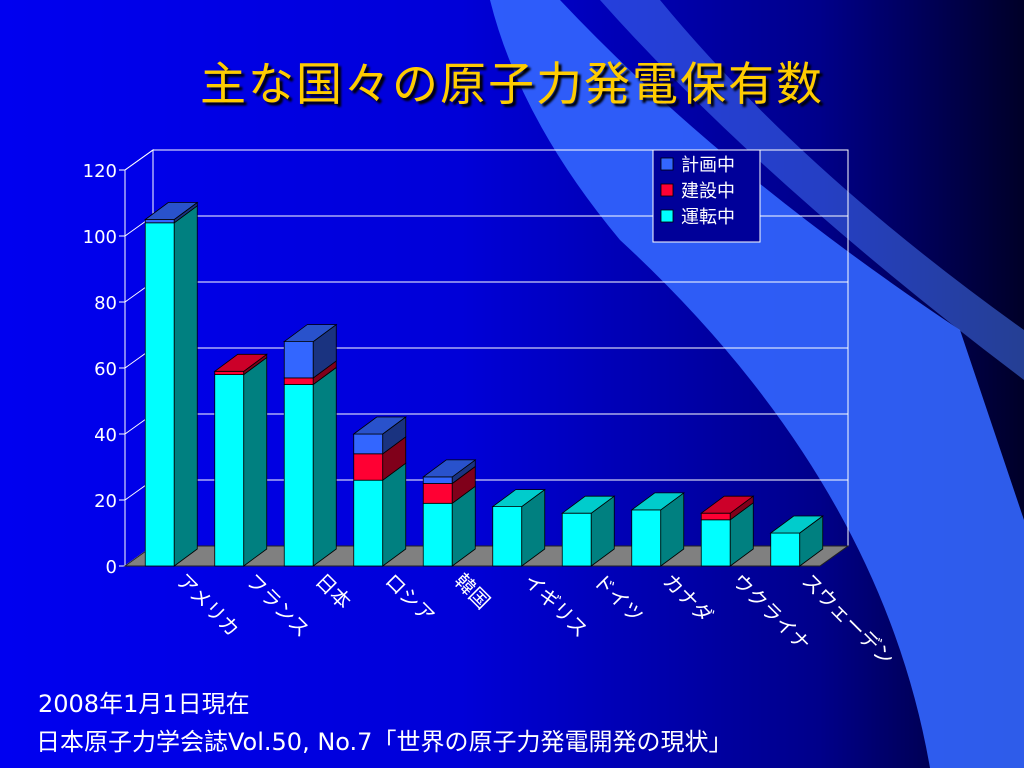  I want to click on x-category-label: アメリカ, so click(208, 605).